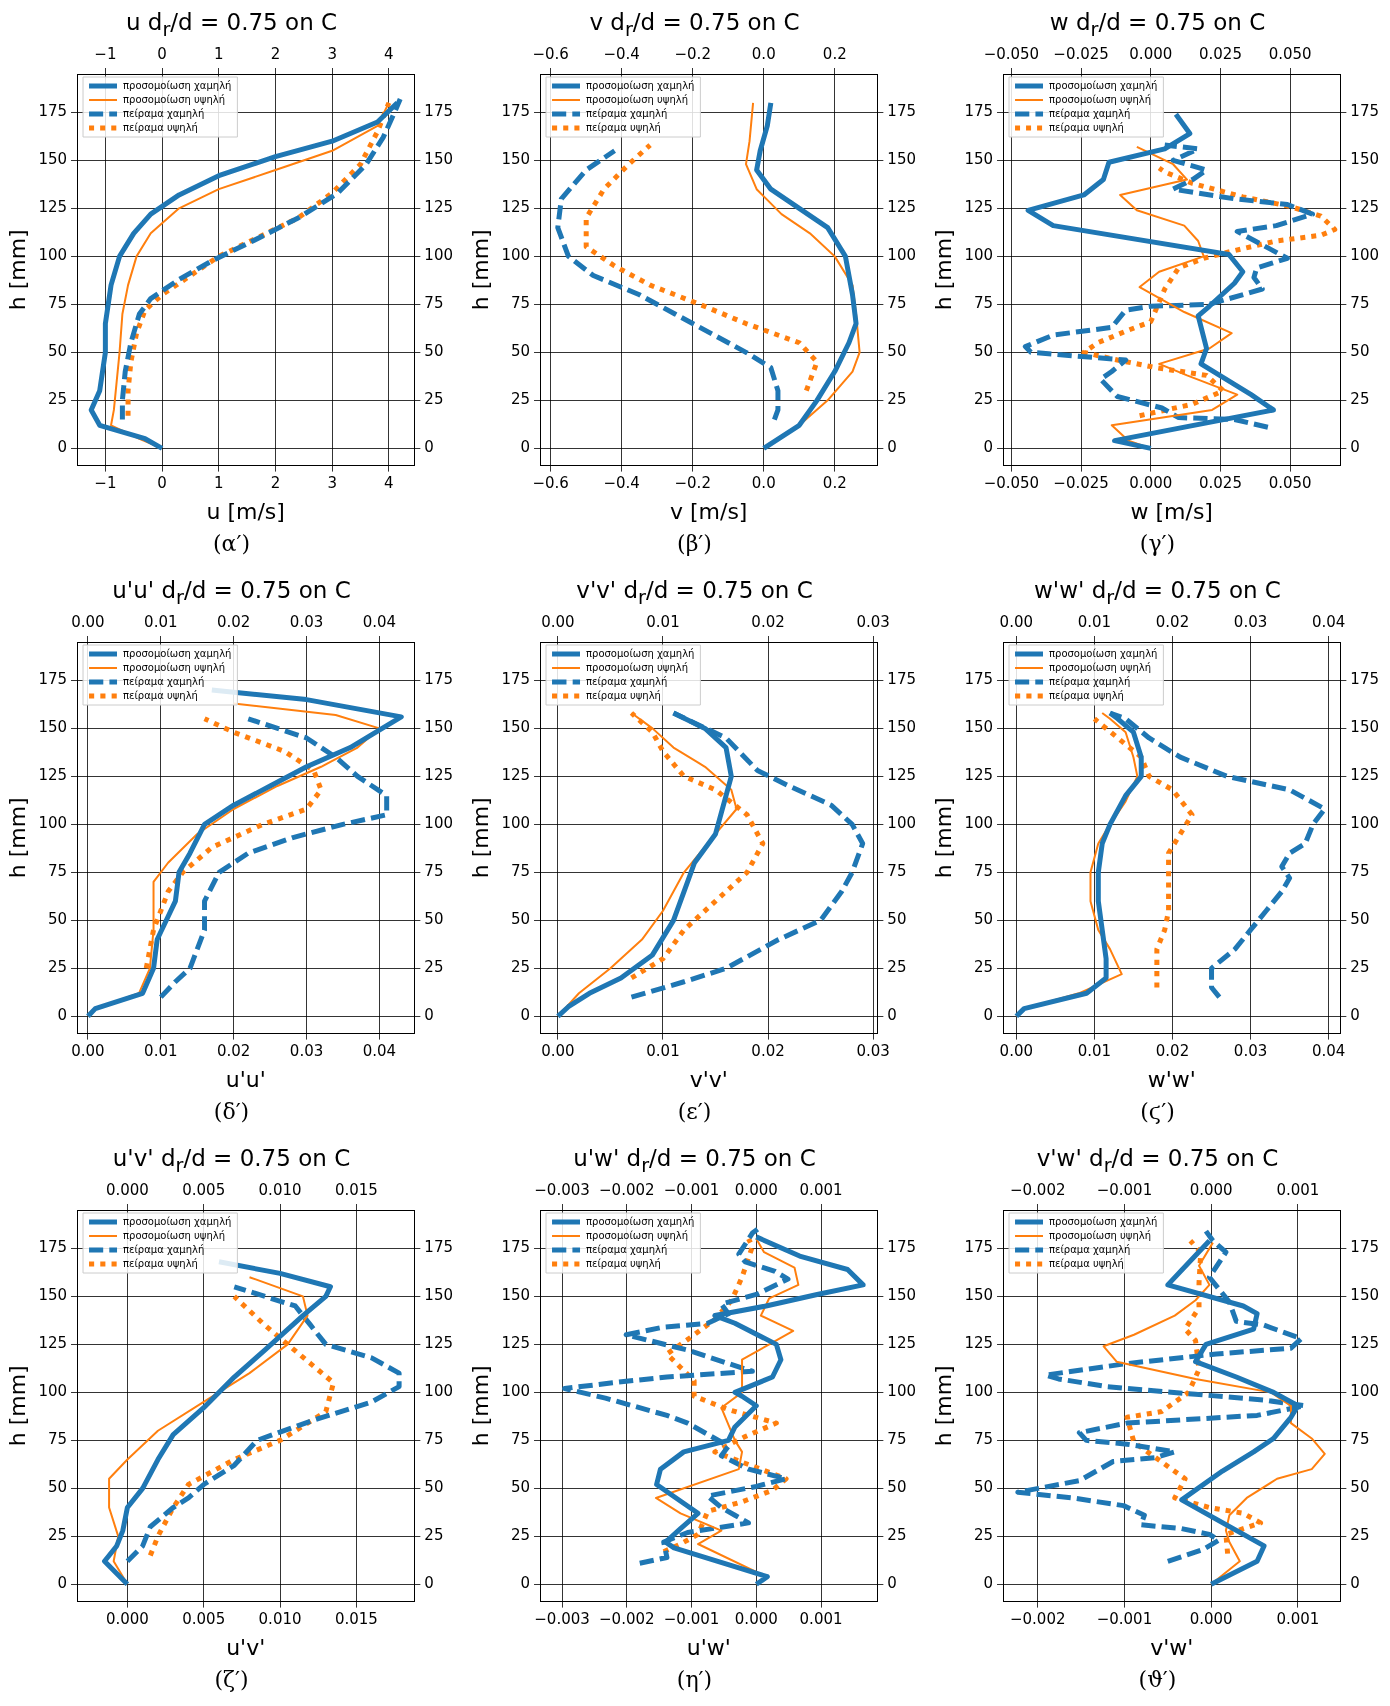  What do you see at coordinates (1171, 511) in the screenshot?
I see `x-axis-title: w [m/s]` at bounding box center [1171, 511].